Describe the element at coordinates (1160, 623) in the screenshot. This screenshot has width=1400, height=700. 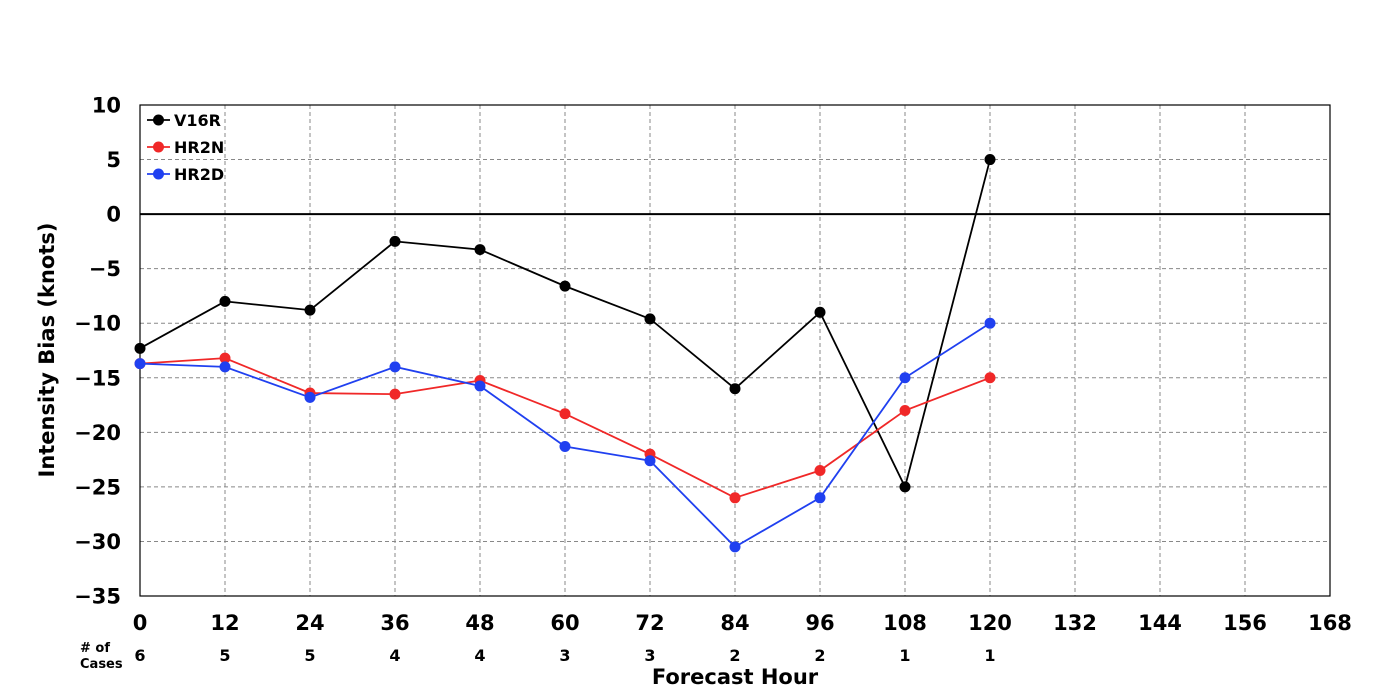
I see `x-tick-label: 144` at that location.